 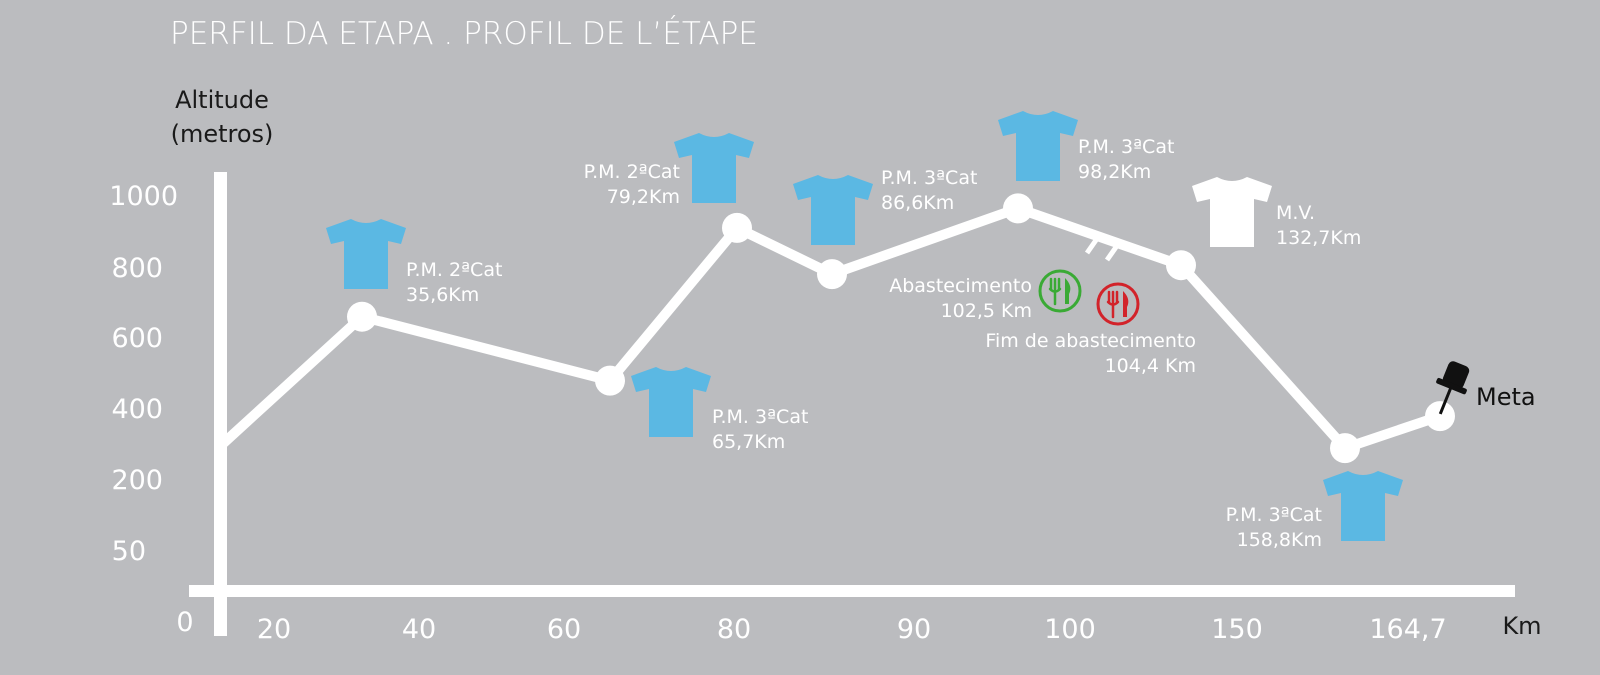 I want to click on climb-km-label: 98,2Km, so click(x=1114, y=172).